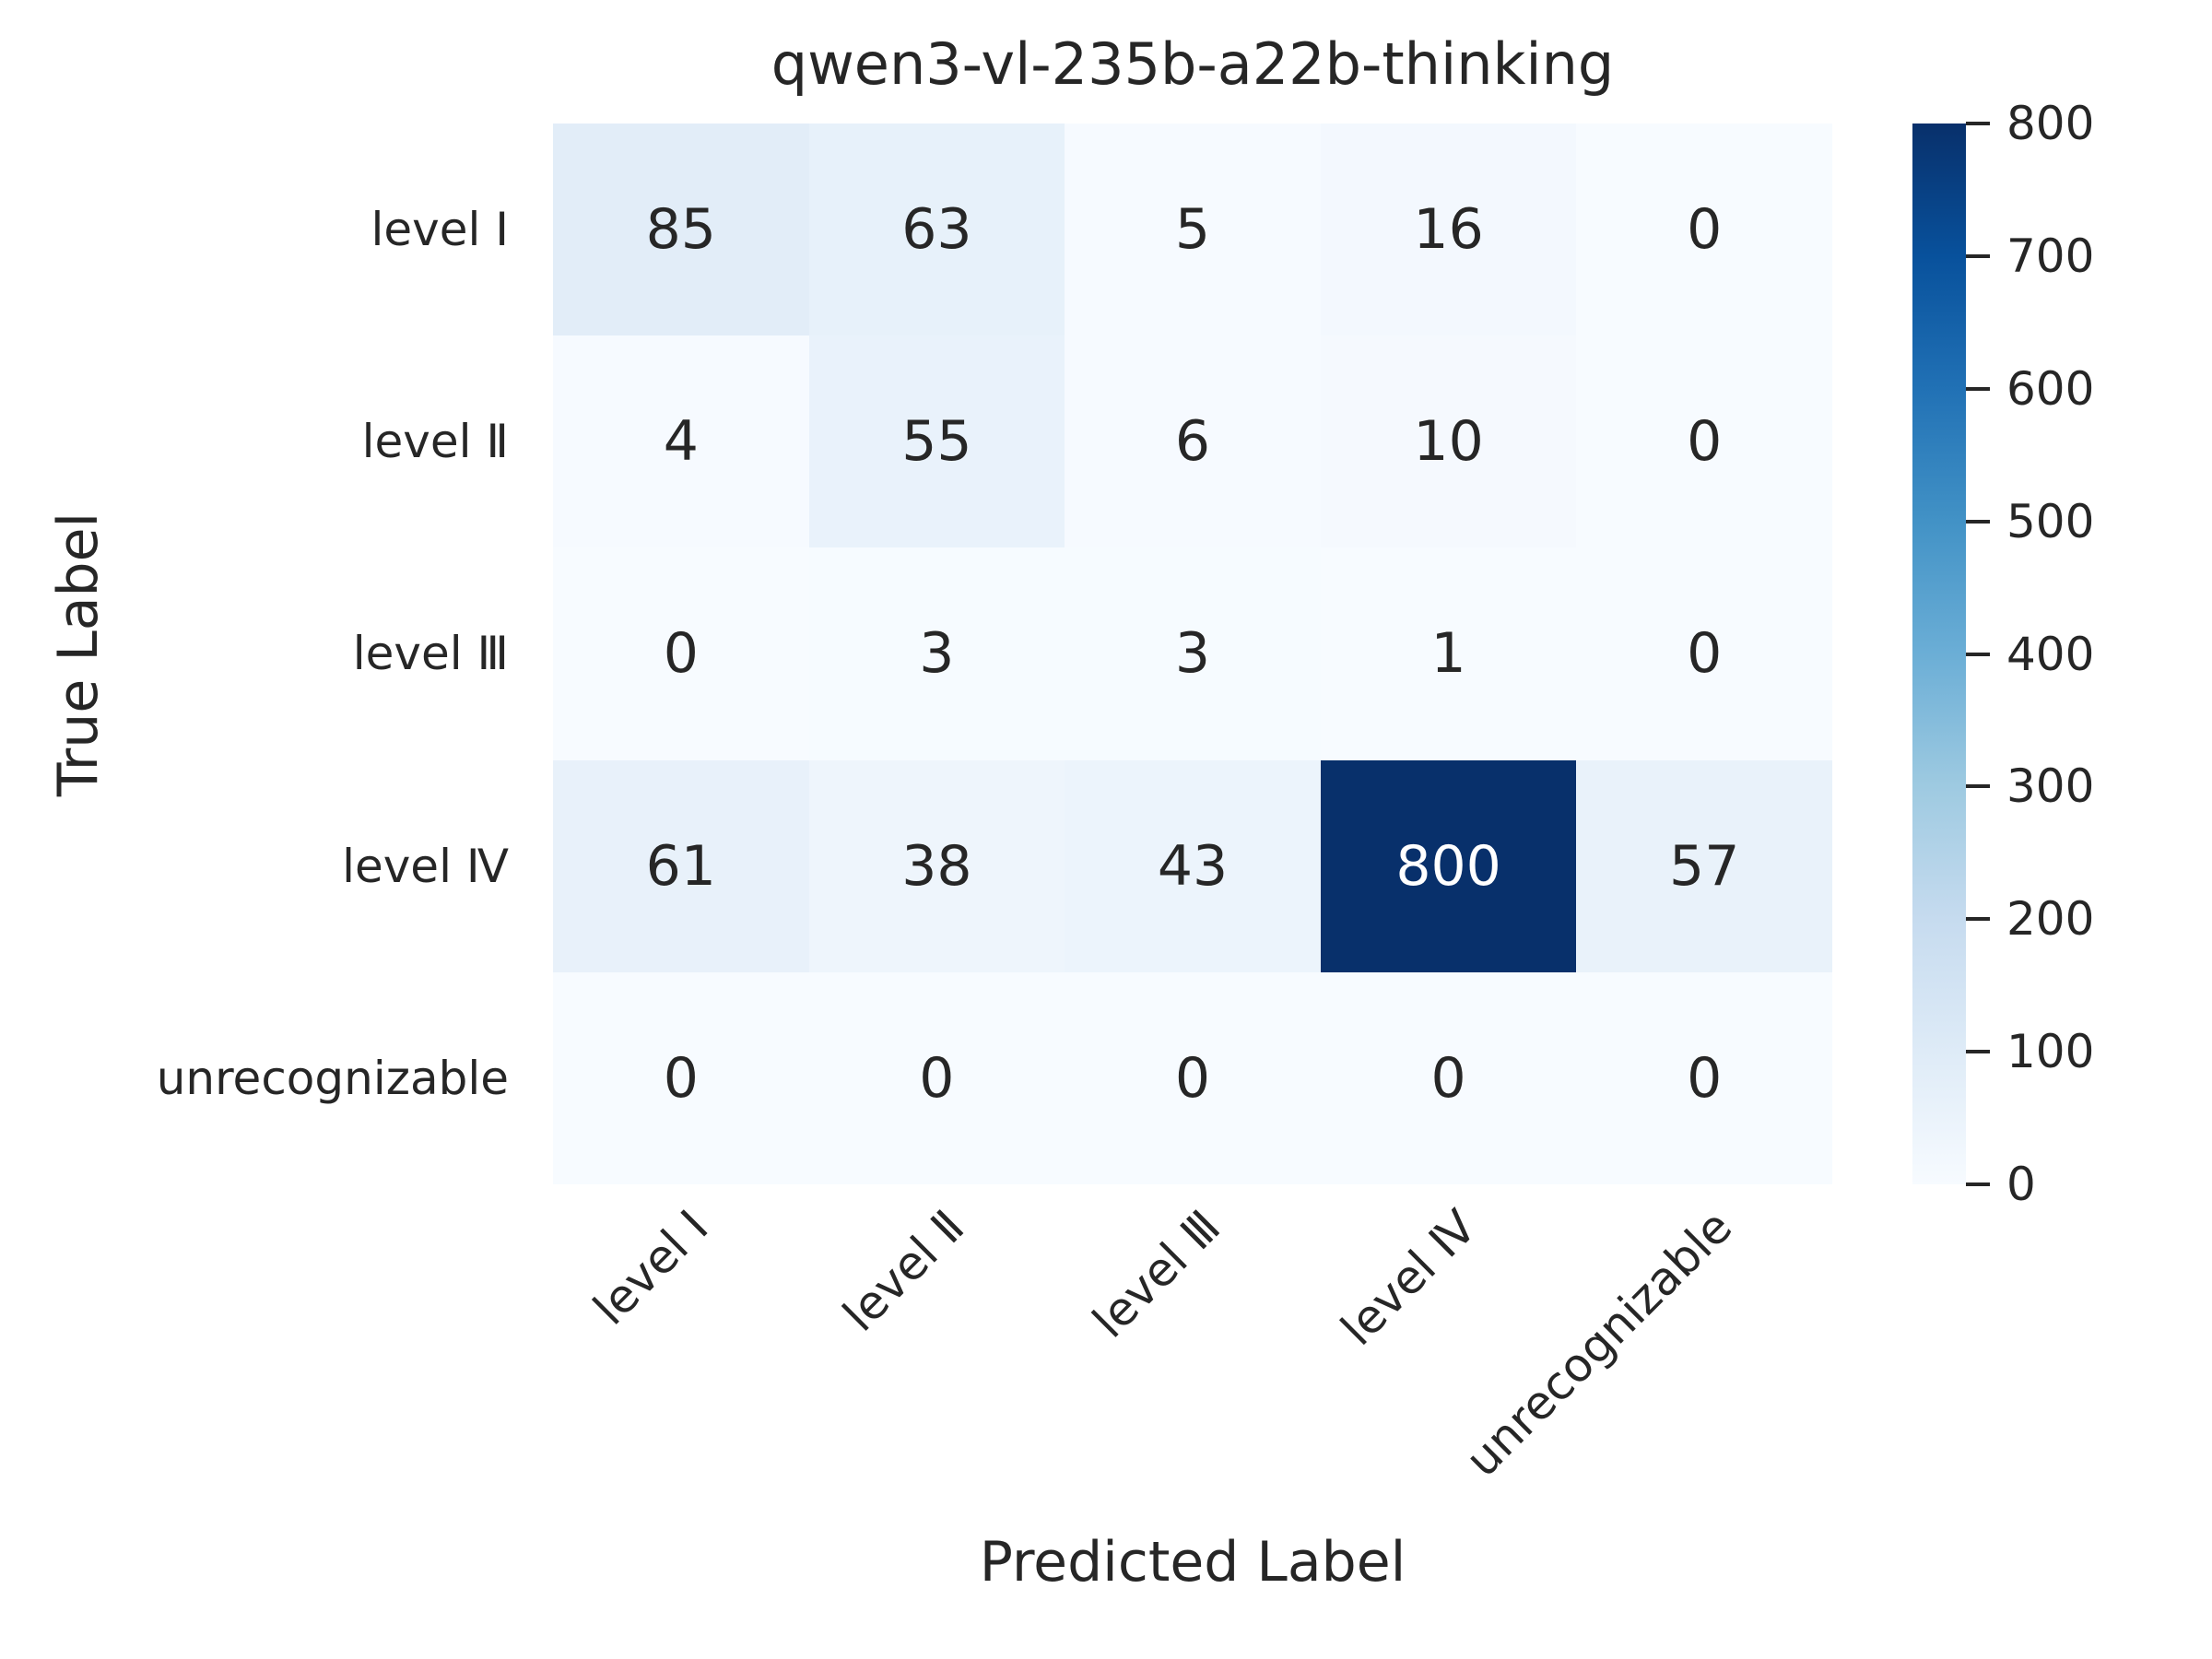 The width and height of the screenshot is (2212, 1659). Describe the element at coordinates (681, 230) in the screenshot. I see `heatmap-cell: 85` at that location.